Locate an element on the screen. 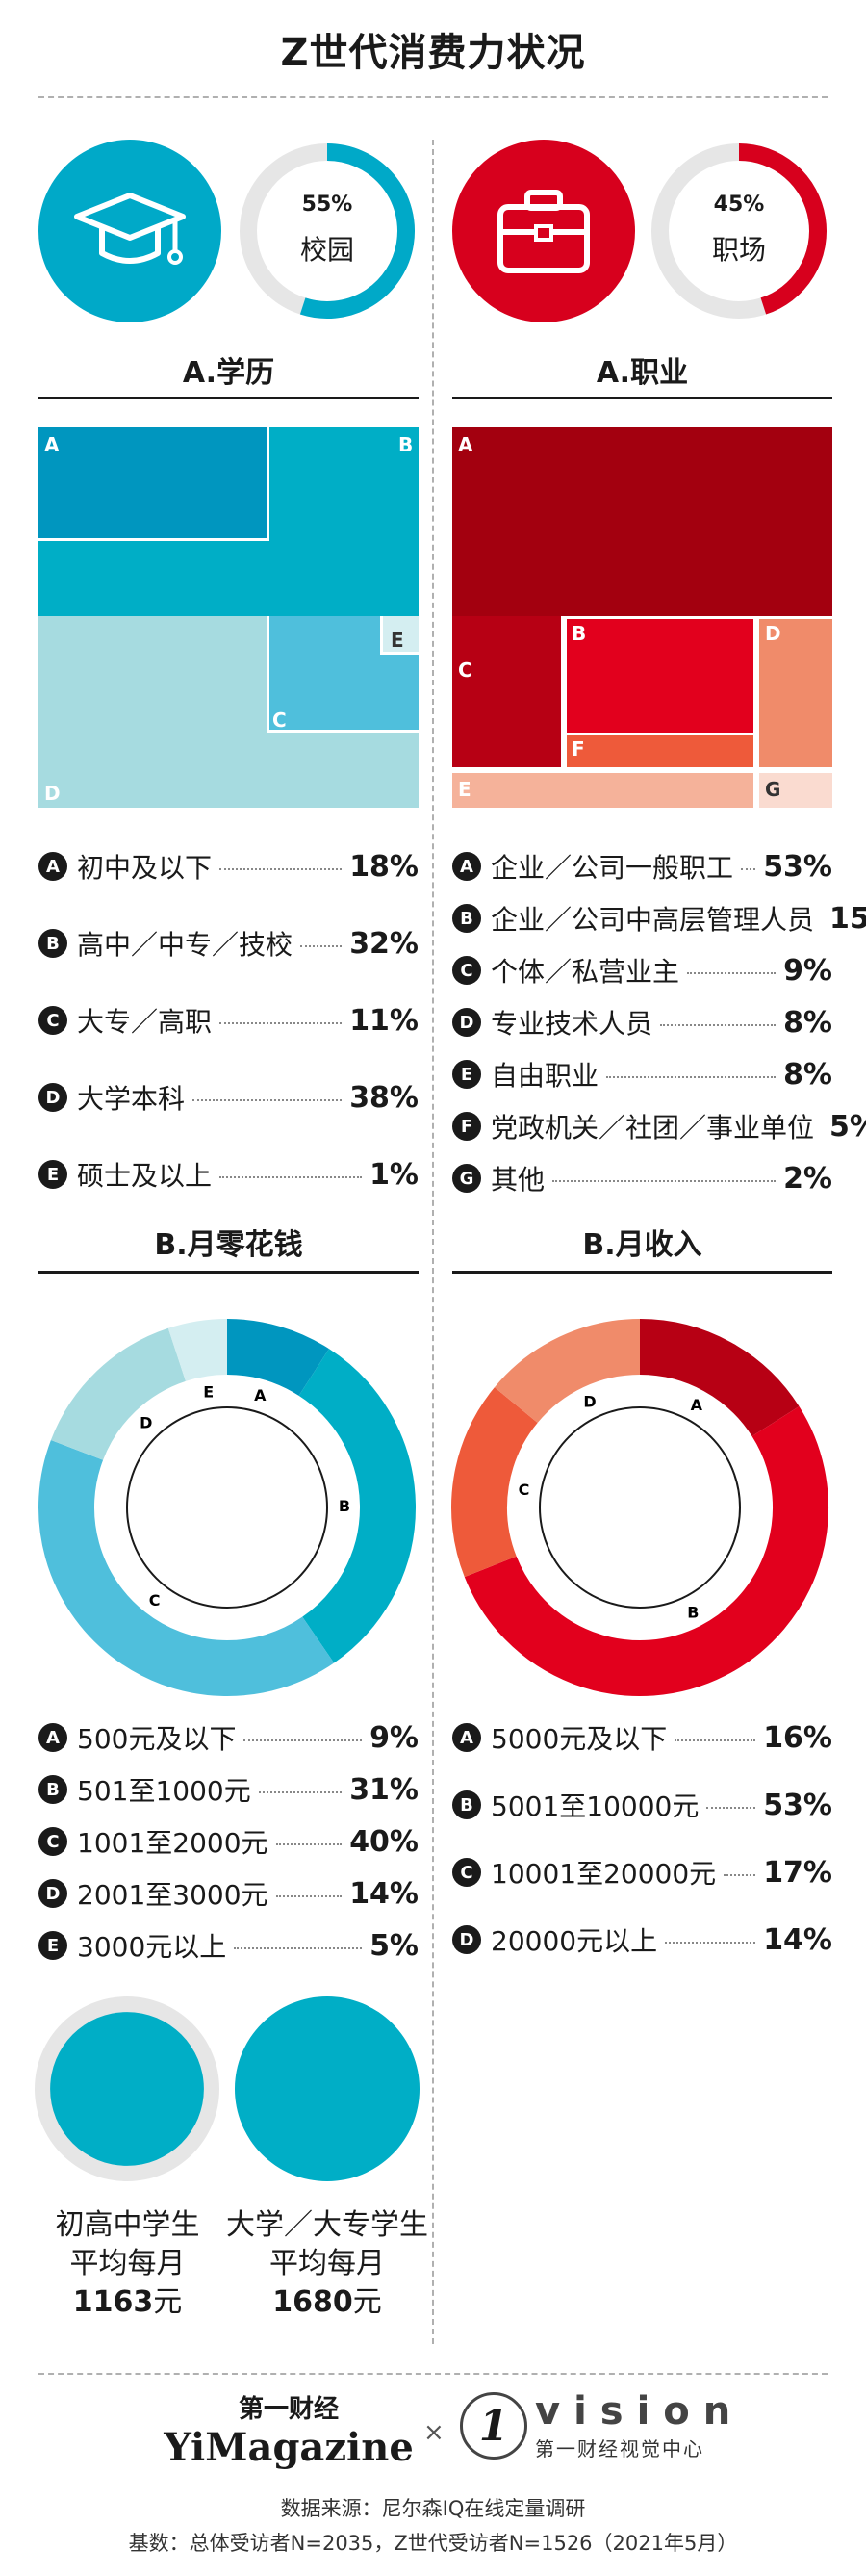 The height and width of the screenshot is (2576, 866). income-legend-label: 20000元以上 is located at coordinates (574, 1941).